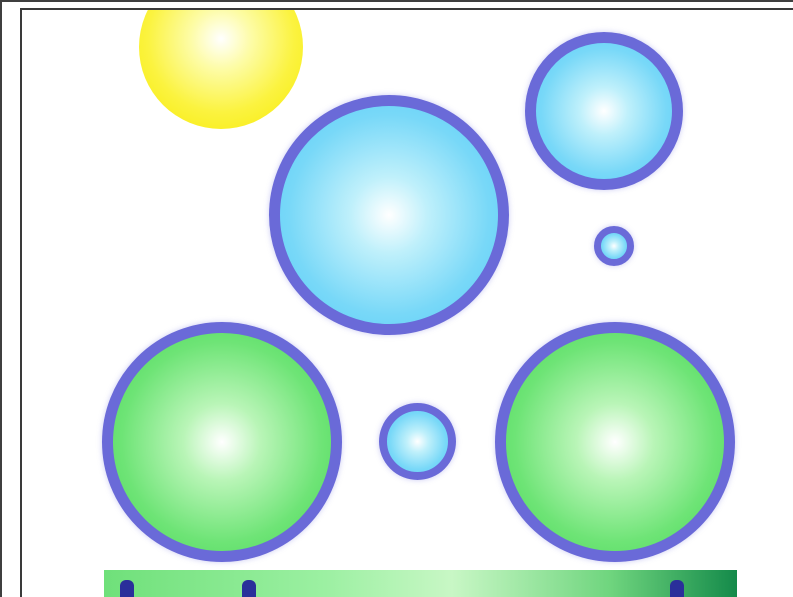  What do you see at coordinates (222, 442) in the screenshot?
I see `green-ball-left` at bounding box center [222, 442].